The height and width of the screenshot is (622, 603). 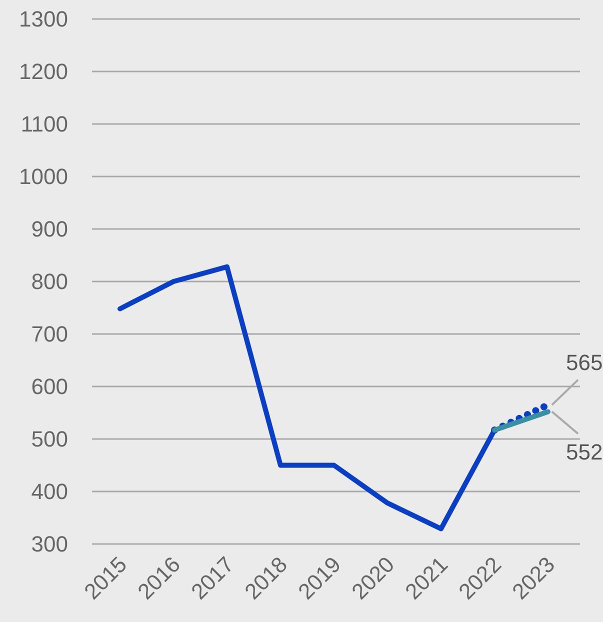 What do you see at coordinates (49, 387) in the screenshot?
I see `y-tick-label: 600` at bounding box center [49, 387].